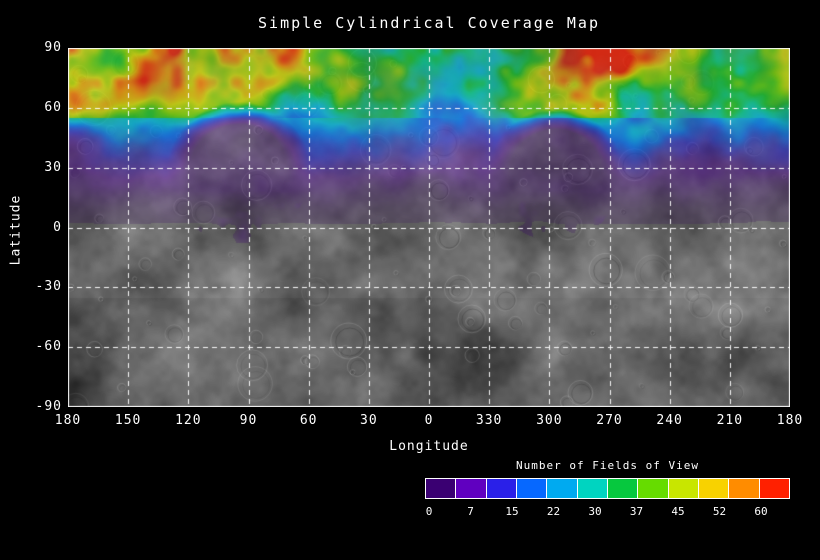 The width and height of the screenshot is (820, 560). I want to click on x-axis-label: Longitude, so click(429, 446).